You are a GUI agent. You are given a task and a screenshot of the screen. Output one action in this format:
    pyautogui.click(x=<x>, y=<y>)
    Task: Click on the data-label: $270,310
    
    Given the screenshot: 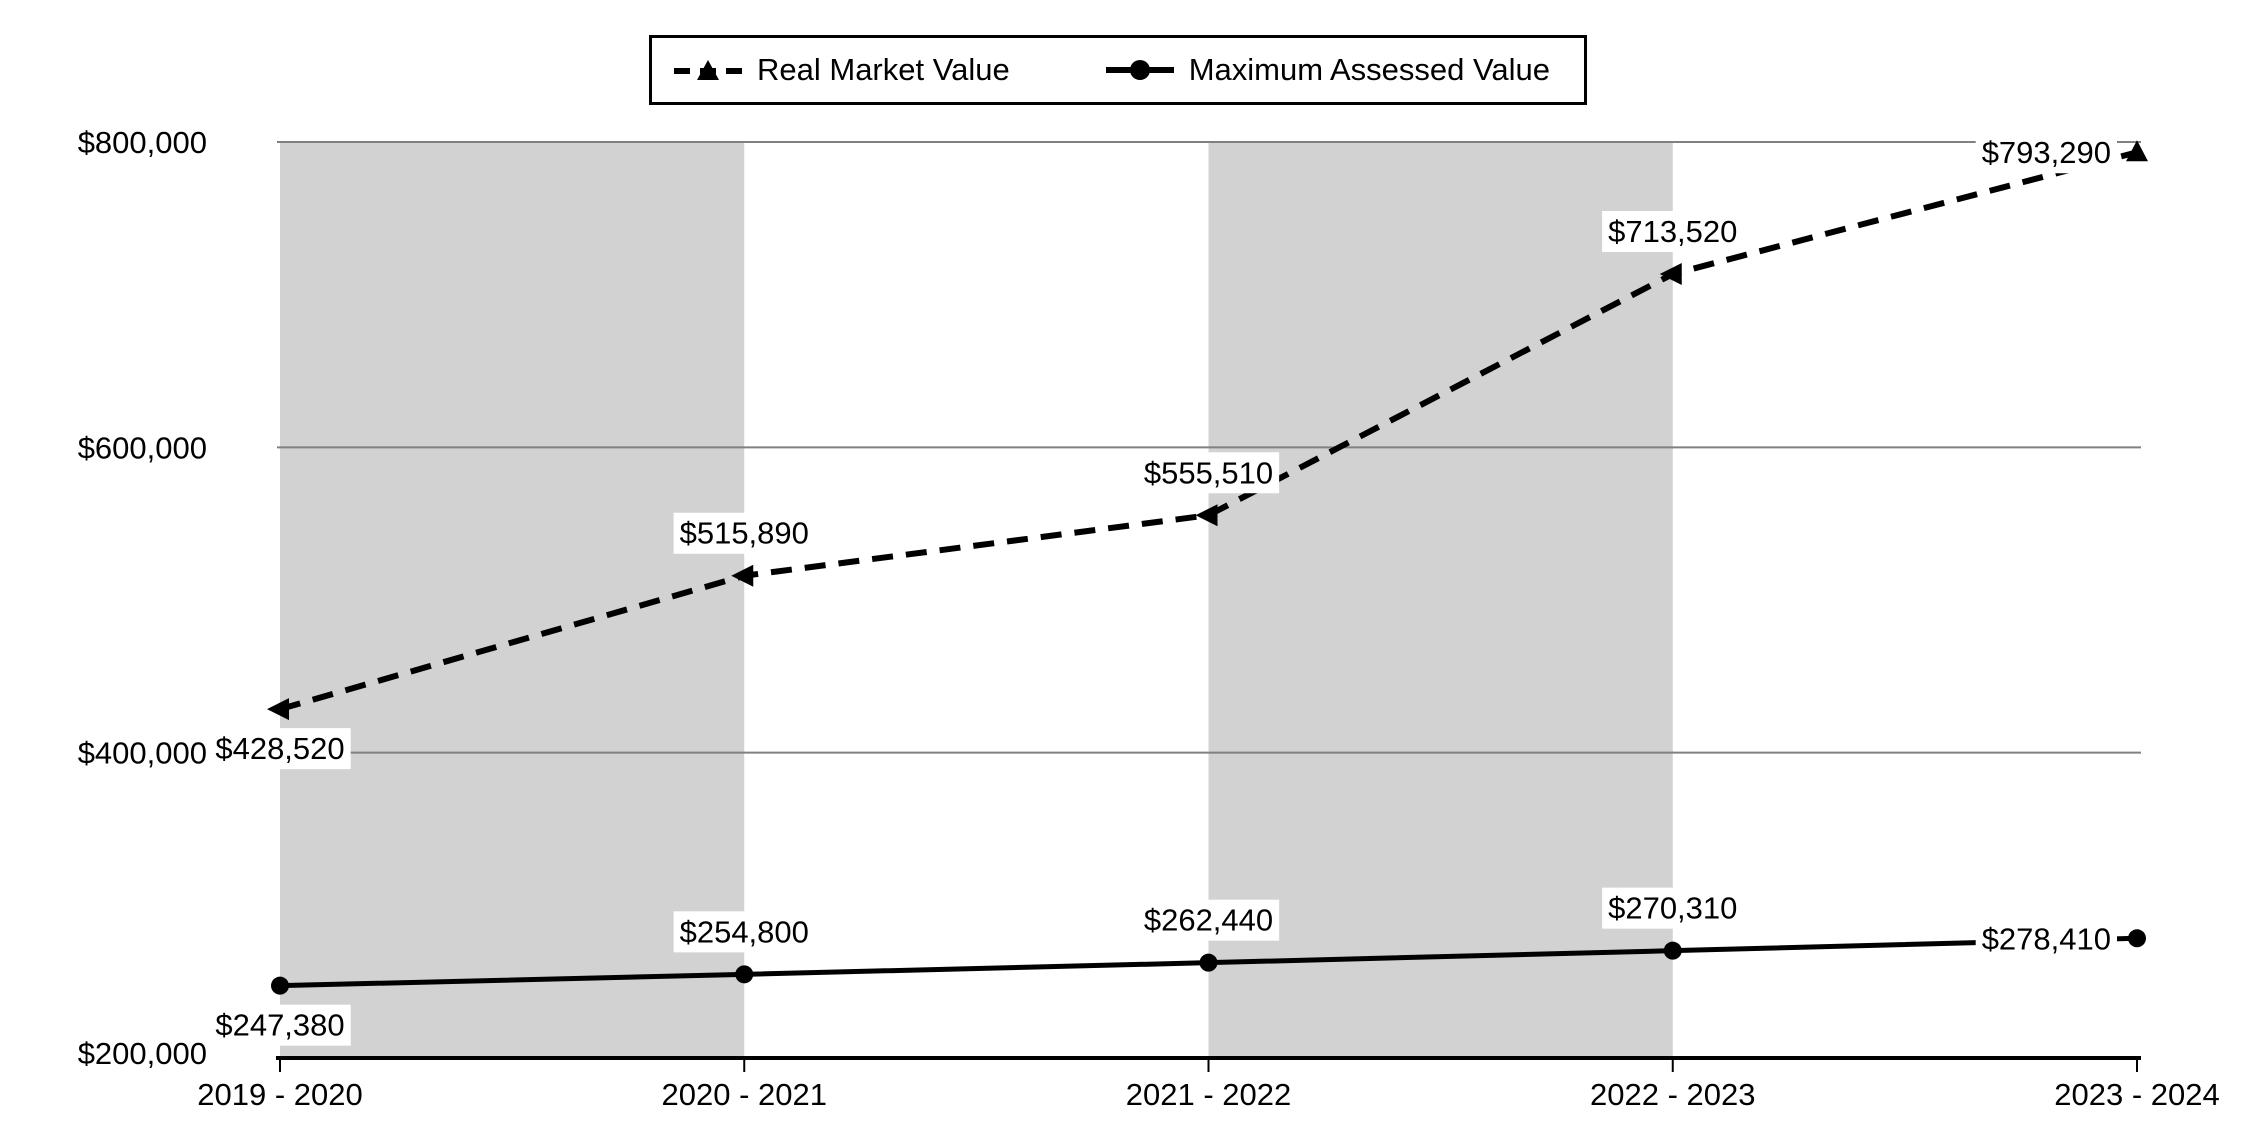 What is the action you would take?
    pyautogui.click(x=1672, y=908)
    